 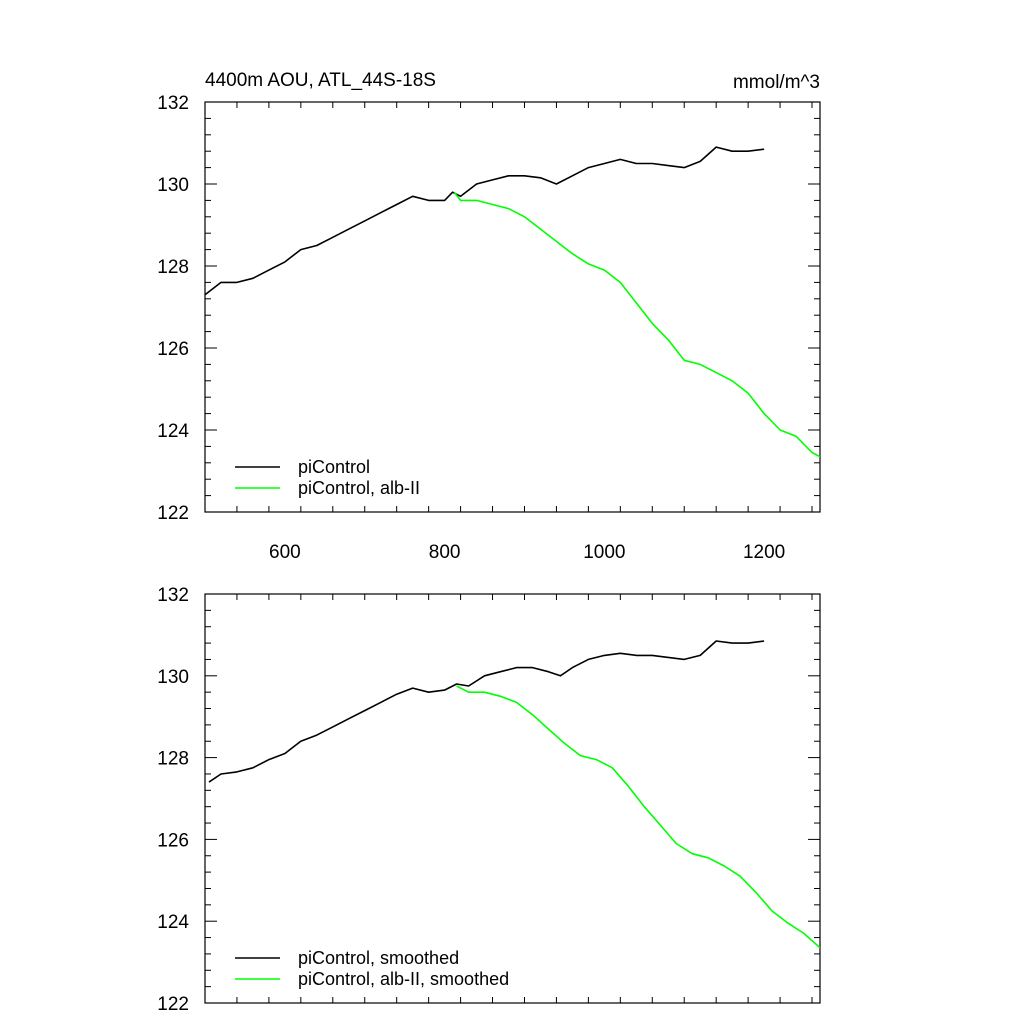 What do you see at coordinates (378, 958) in the screenshot?
I see `legend-label: piControl, smoothed` at bounding box center [378, 958].